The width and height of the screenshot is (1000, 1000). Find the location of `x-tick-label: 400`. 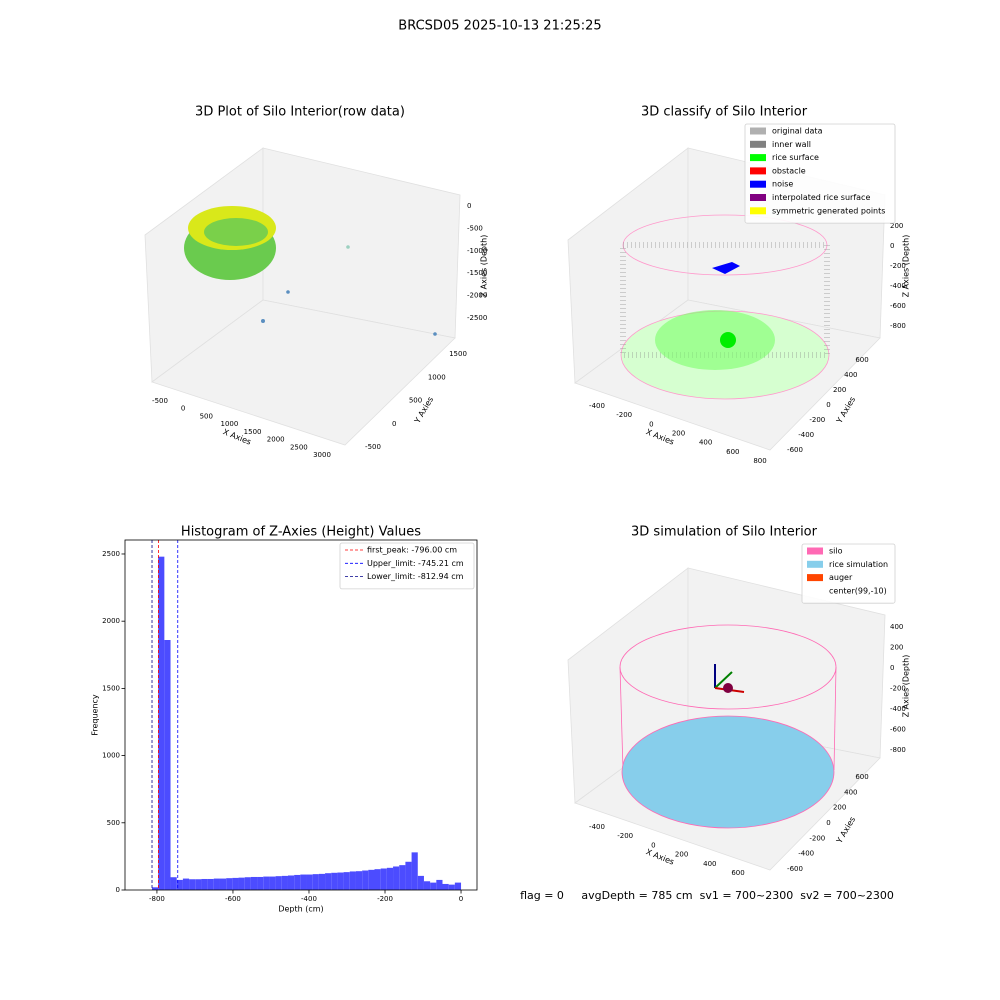

x-tick-label: 400 is located at coordinates (709, 864).